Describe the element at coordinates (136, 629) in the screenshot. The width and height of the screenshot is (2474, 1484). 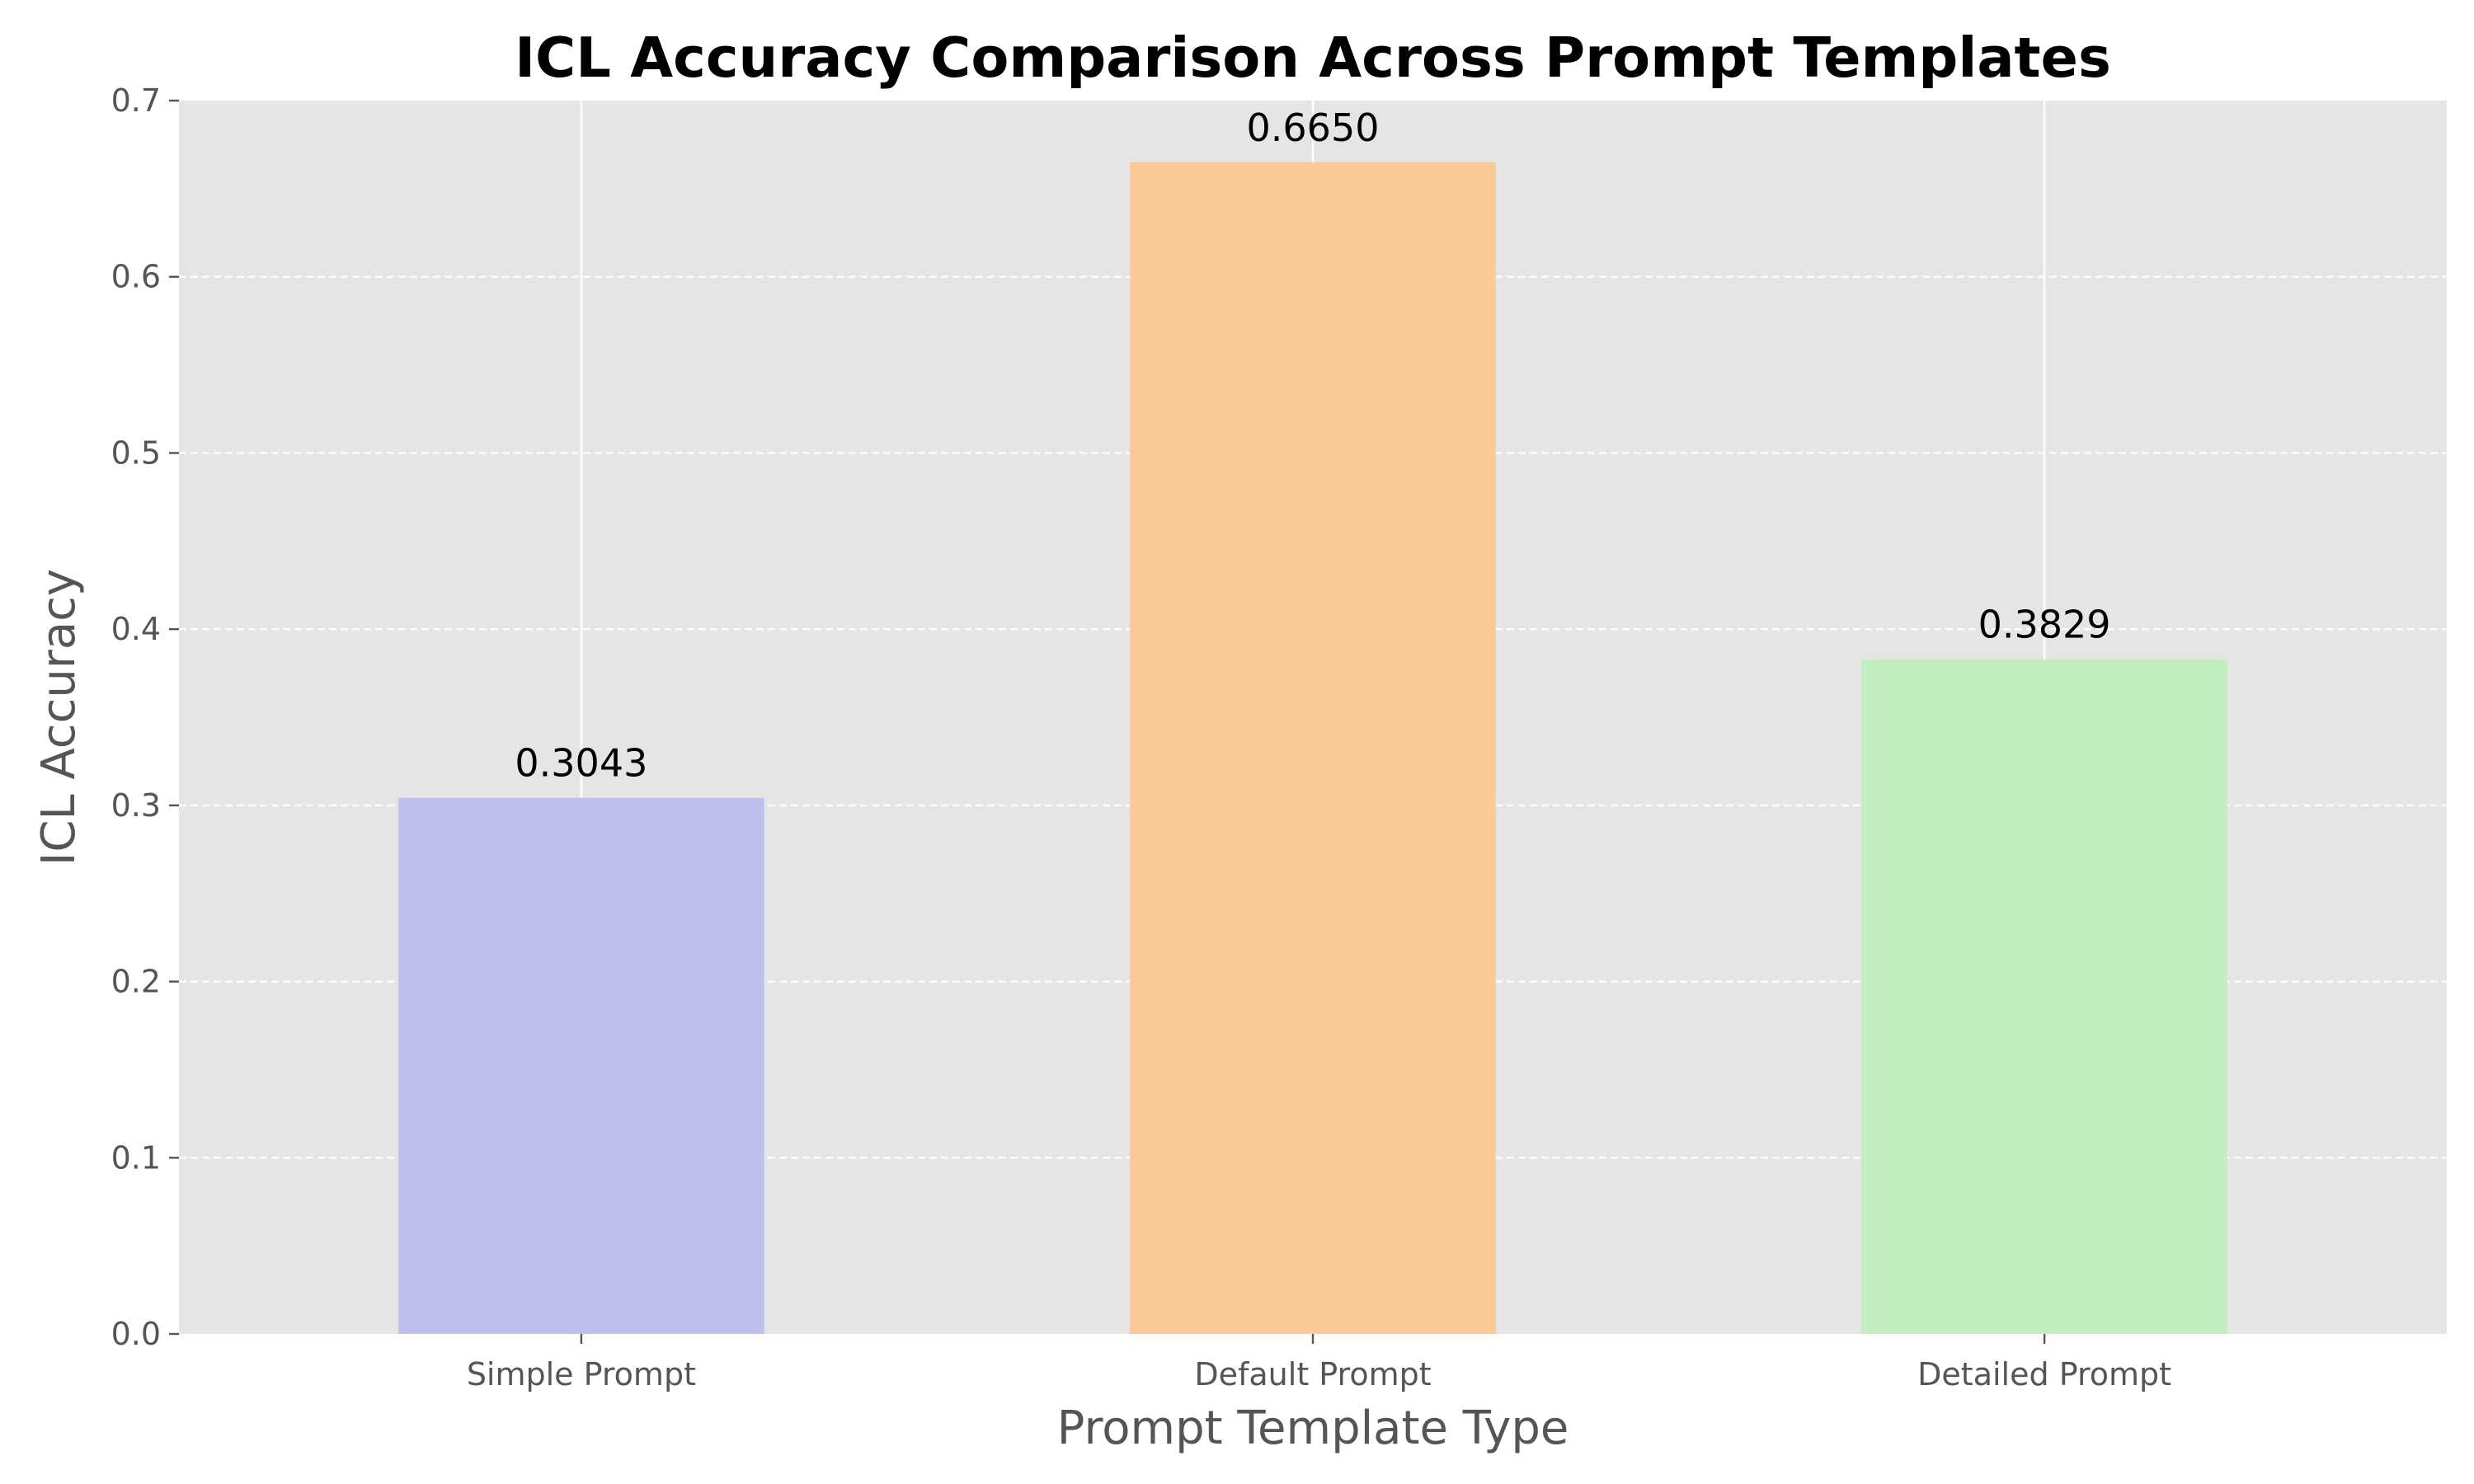
I see `y-tick-label: 0.4` at that location.